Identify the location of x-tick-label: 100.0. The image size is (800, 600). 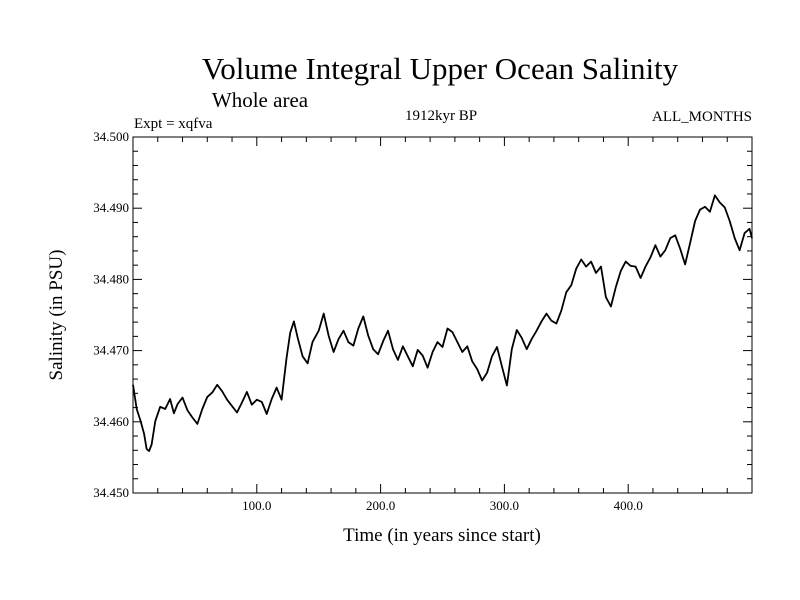
(256, 505).